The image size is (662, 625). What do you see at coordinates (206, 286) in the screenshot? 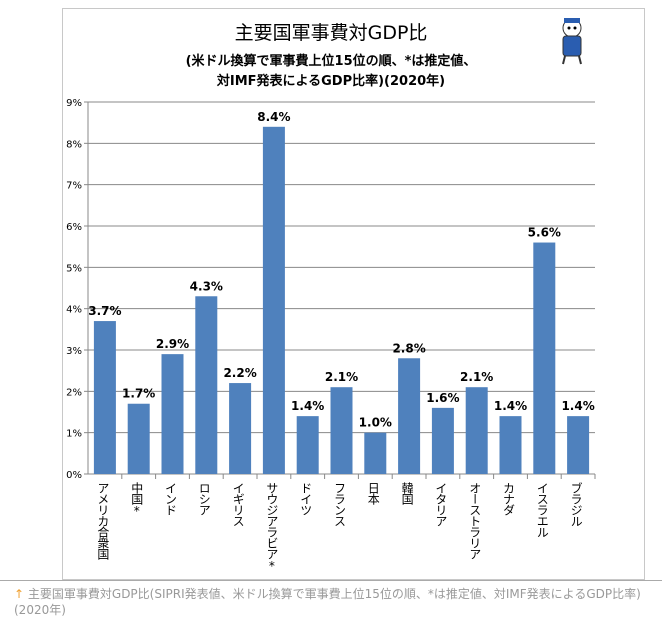
I see `data-label: 4.3%` at bounding box center [206, 286].